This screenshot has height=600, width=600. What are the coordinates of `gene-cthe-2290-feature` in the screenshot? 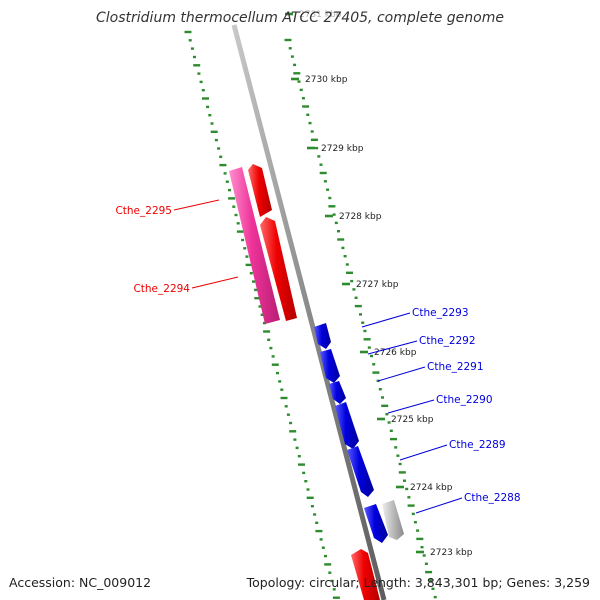 It's located at (347, 425).